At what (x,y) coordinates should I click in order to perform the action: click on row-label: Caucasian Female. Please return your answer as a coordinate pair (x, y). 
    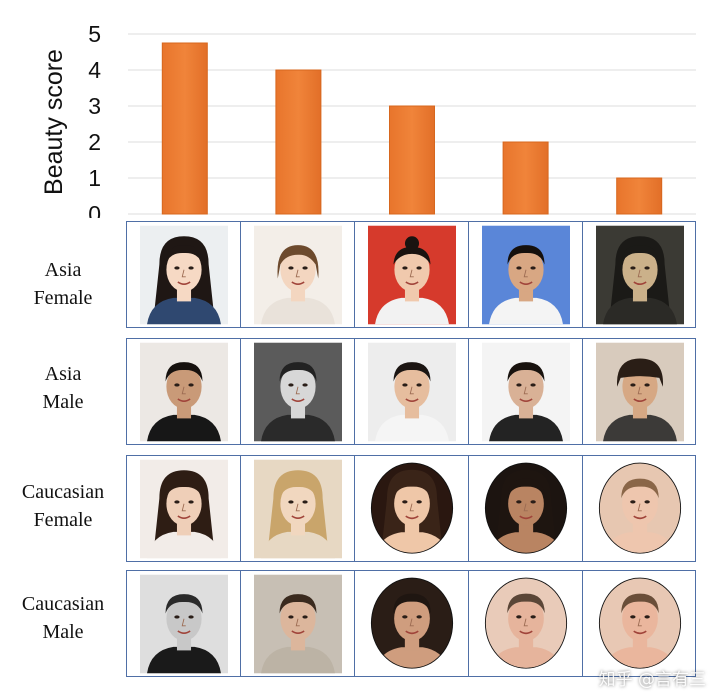
    Looking at the image, I should click on (63, 506).